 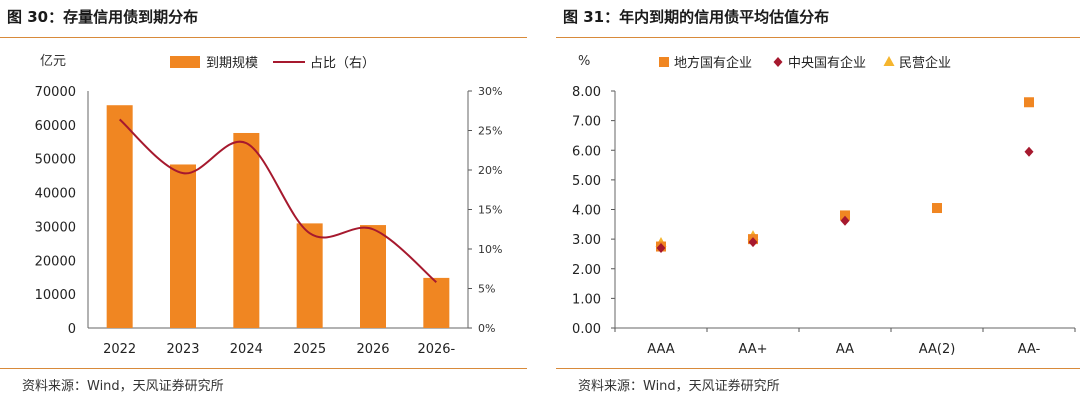 What do you see at coordinates (486, 289) in the screenshot?
I see `y2-tick-label: 5%` at bounding box center [486, 289].